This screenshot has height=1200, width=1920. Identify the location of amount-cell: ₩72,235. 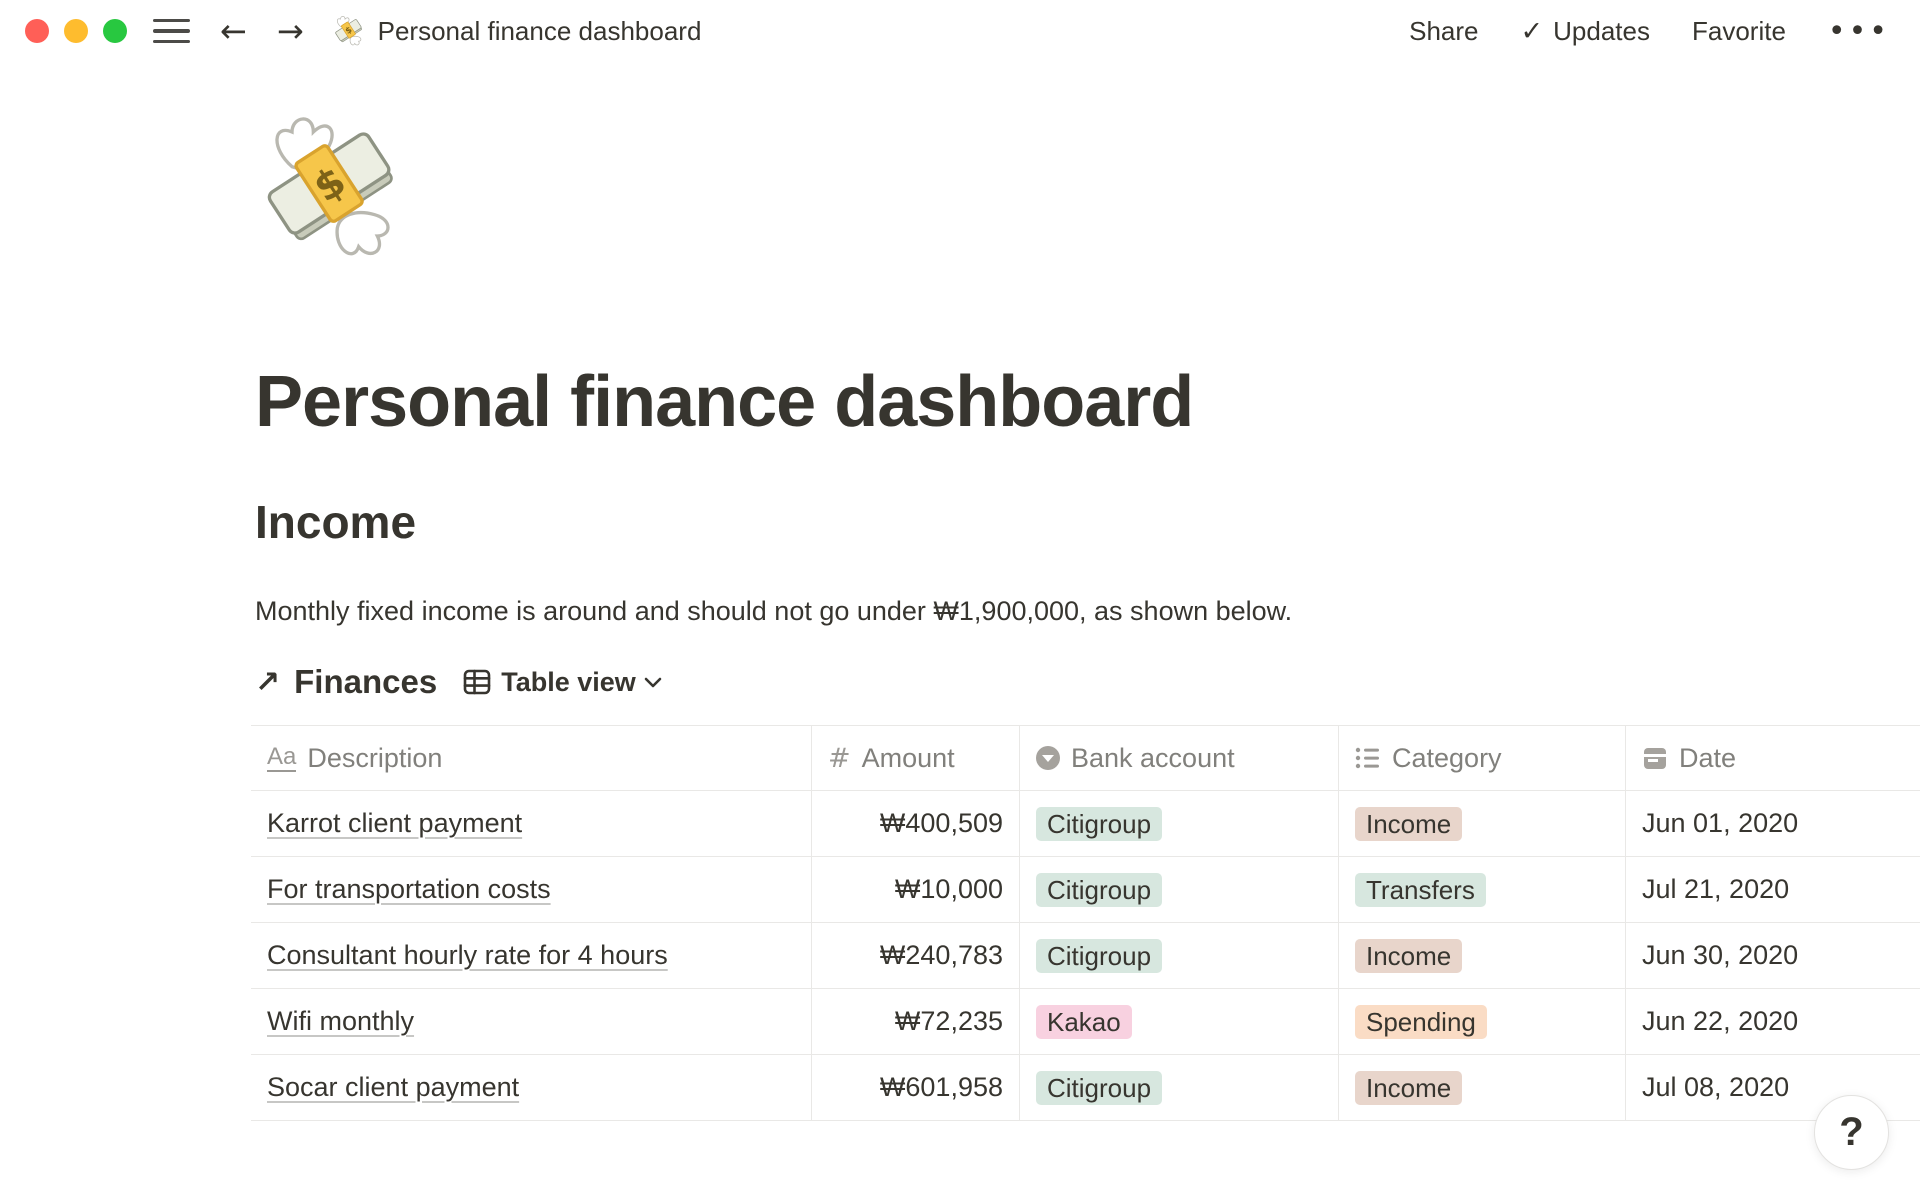
(916, 1021).